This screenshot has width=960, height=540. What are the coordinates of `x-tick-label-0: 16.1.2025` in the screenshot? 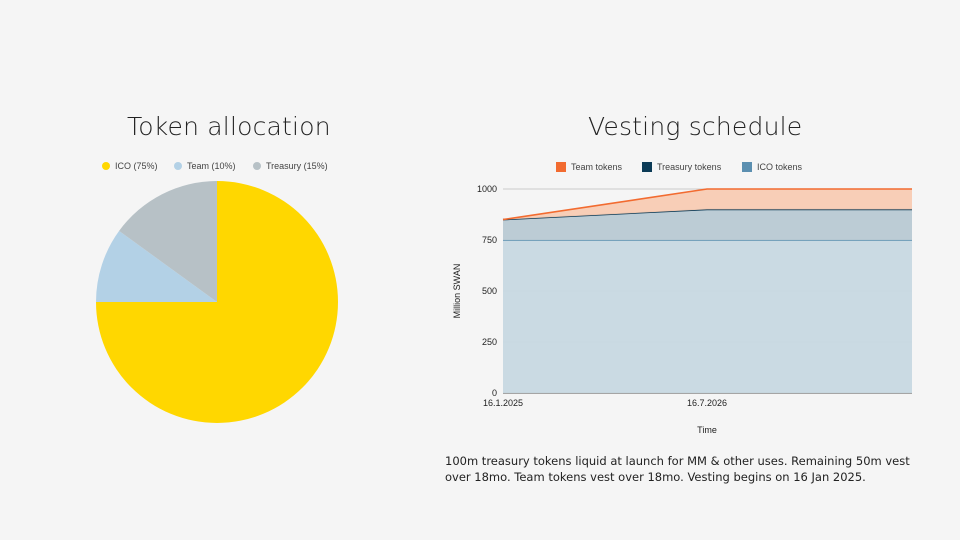 It's located at (503, 403).